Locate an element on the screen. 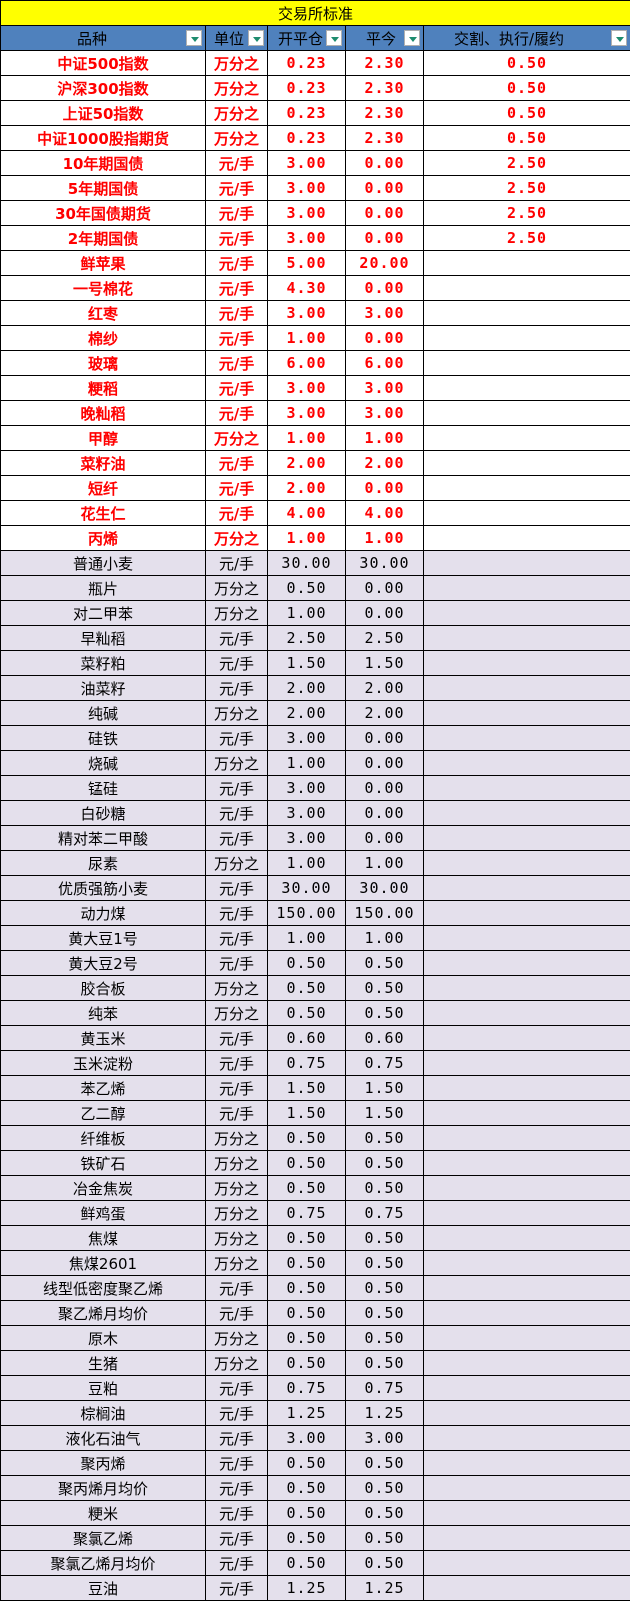 Image resolution: width=630 pixels, height=1601 pixels. variety-cell: 纤维板 is located at coordinates (103, 1138).